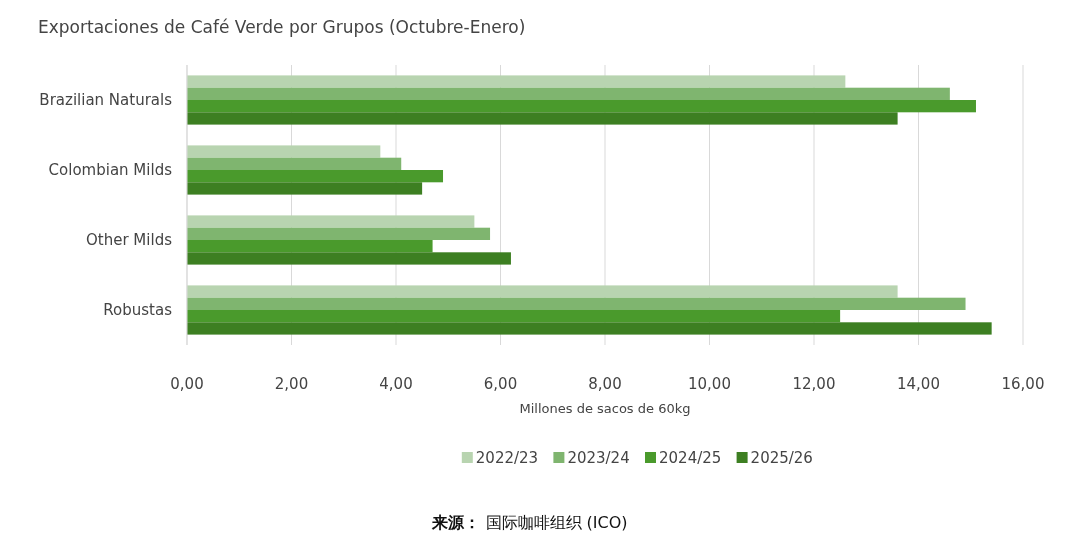 The image size is (1080, 546). I want to click on x-tick-label: 10,00, so click(709, 384).